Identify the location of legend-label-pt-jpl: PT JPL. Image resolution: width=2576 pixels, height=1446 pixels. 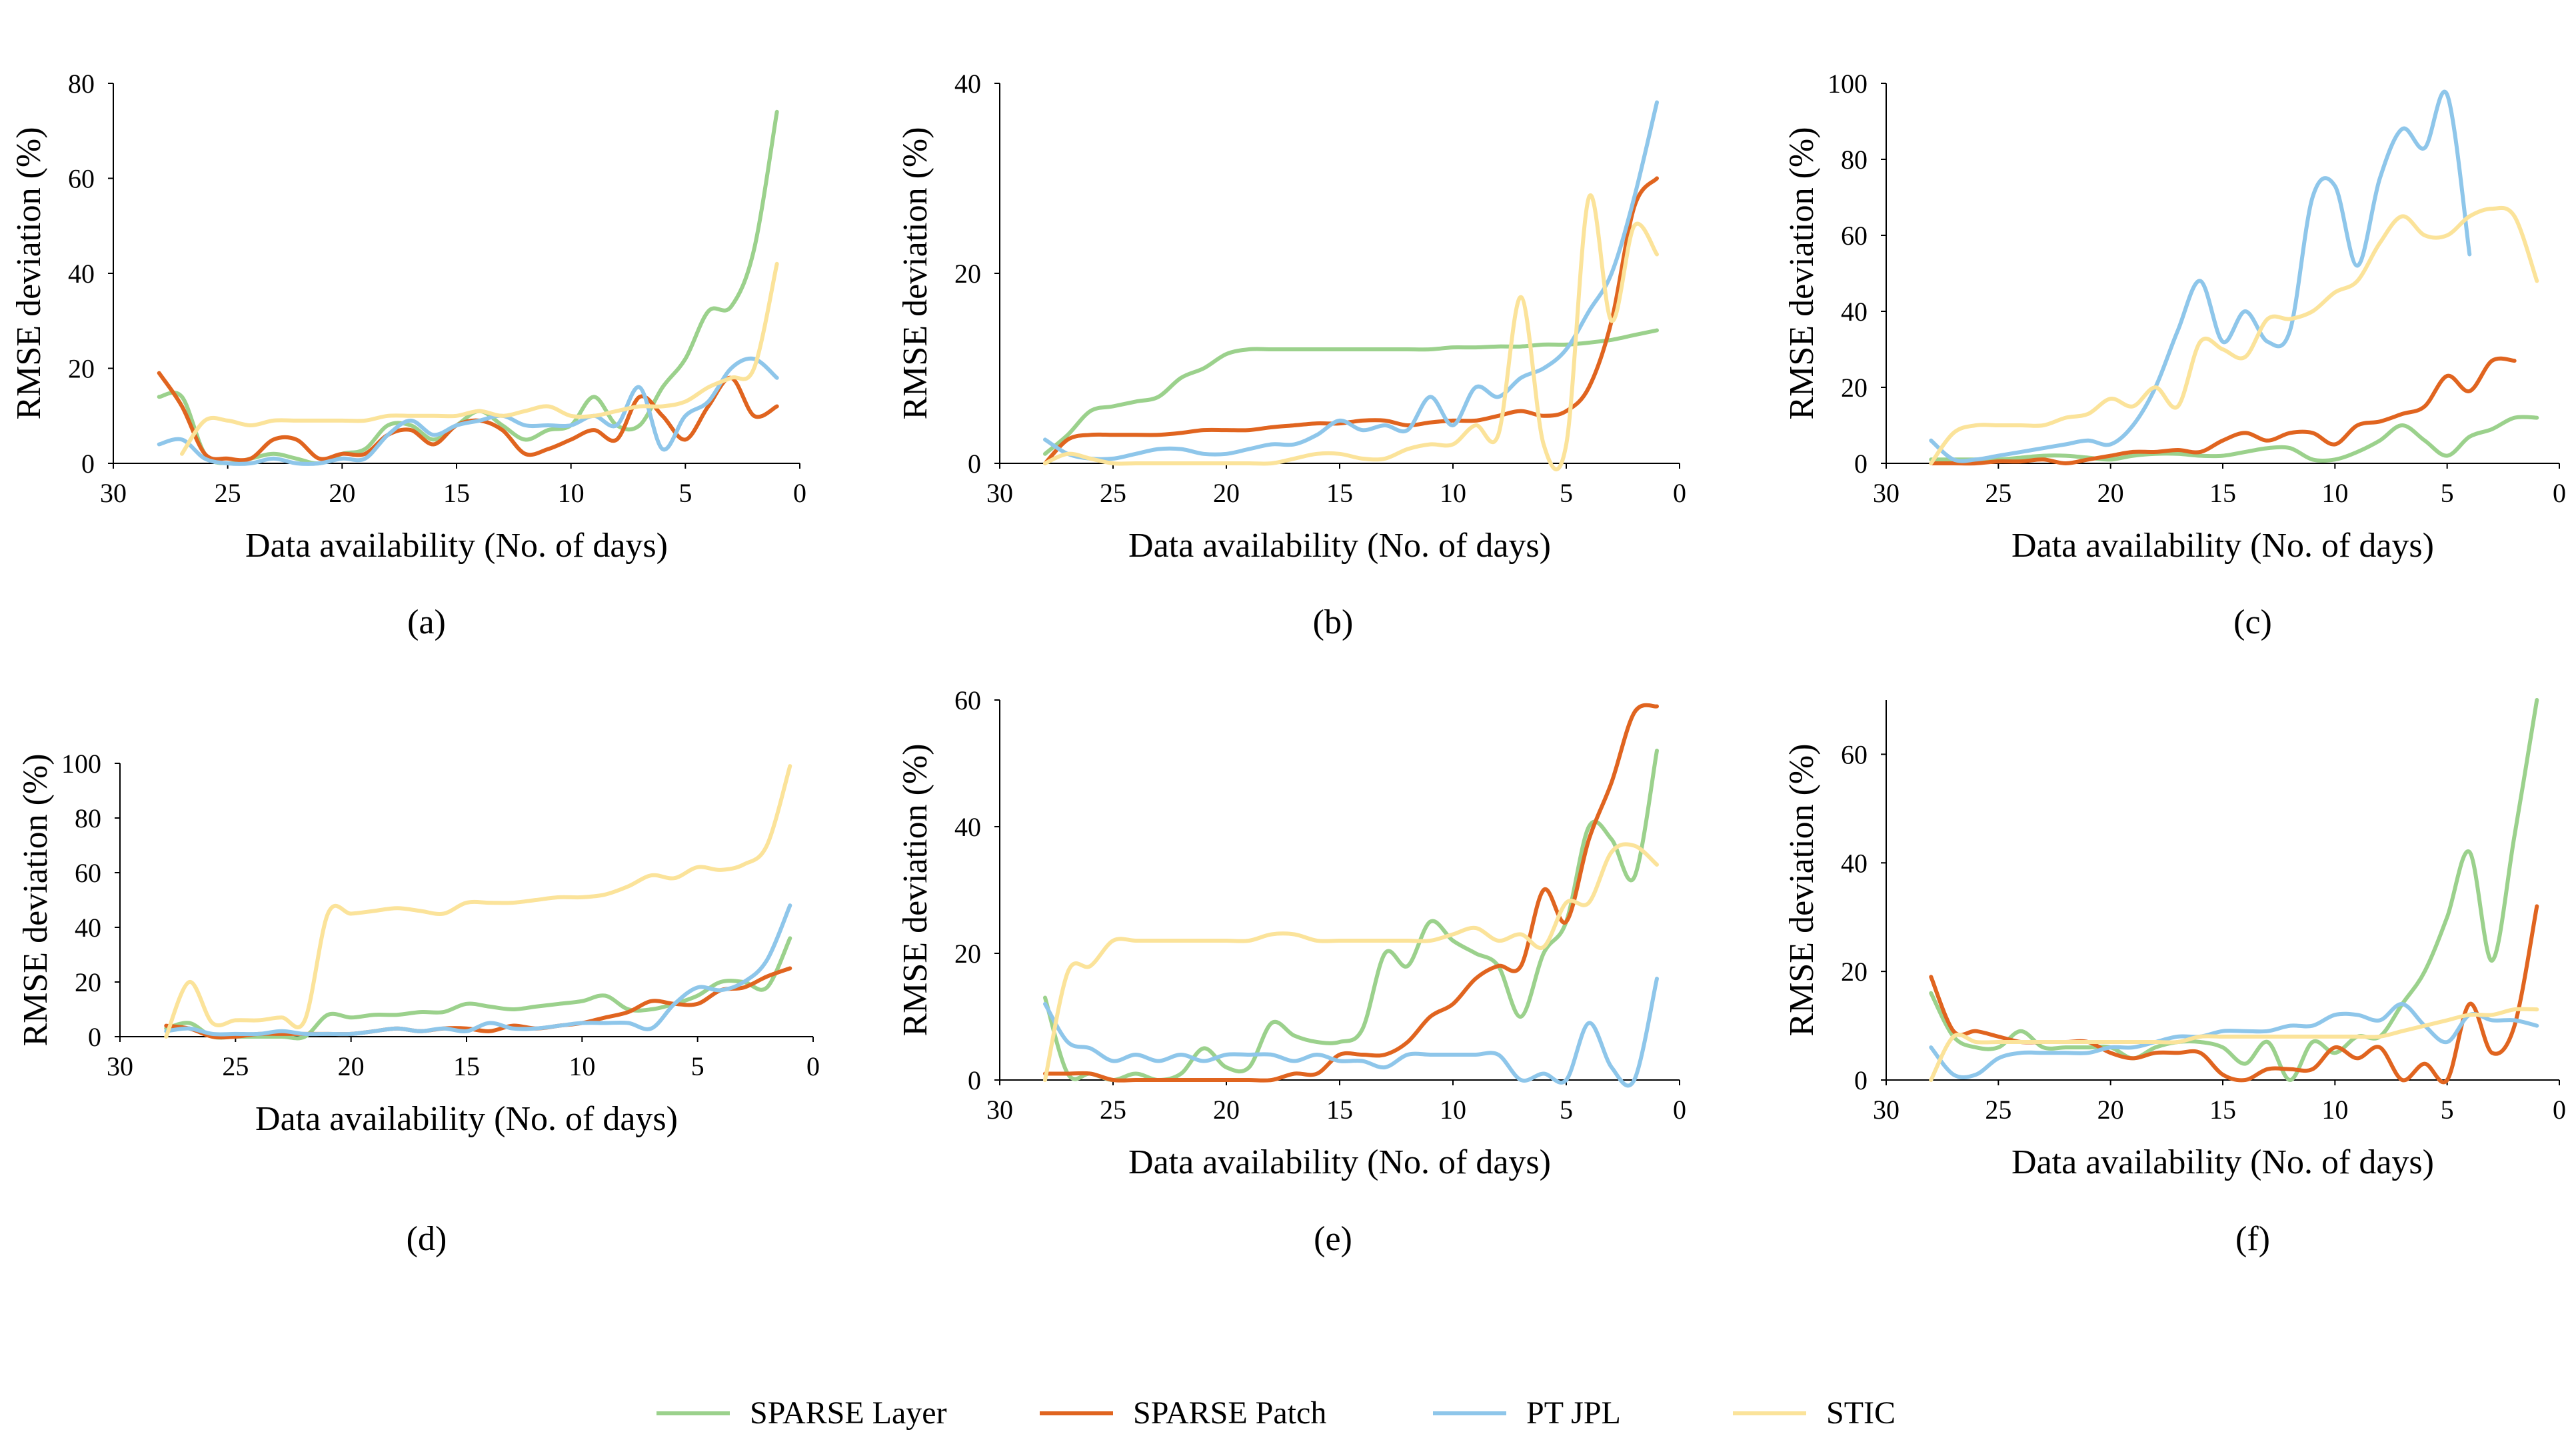
(1574, 1413).